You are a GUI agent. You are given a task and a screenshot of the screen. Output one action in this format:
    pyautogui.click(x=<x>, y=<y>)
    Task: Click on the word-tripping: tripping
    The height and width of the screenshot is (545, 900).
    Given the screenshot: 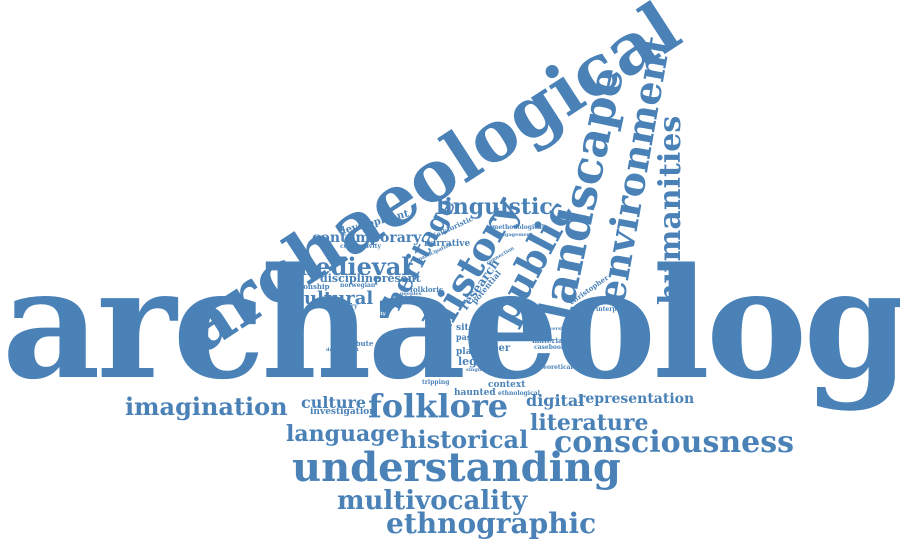 What is the action you would take?
    pyautogui.click(x=436, y=382)
    